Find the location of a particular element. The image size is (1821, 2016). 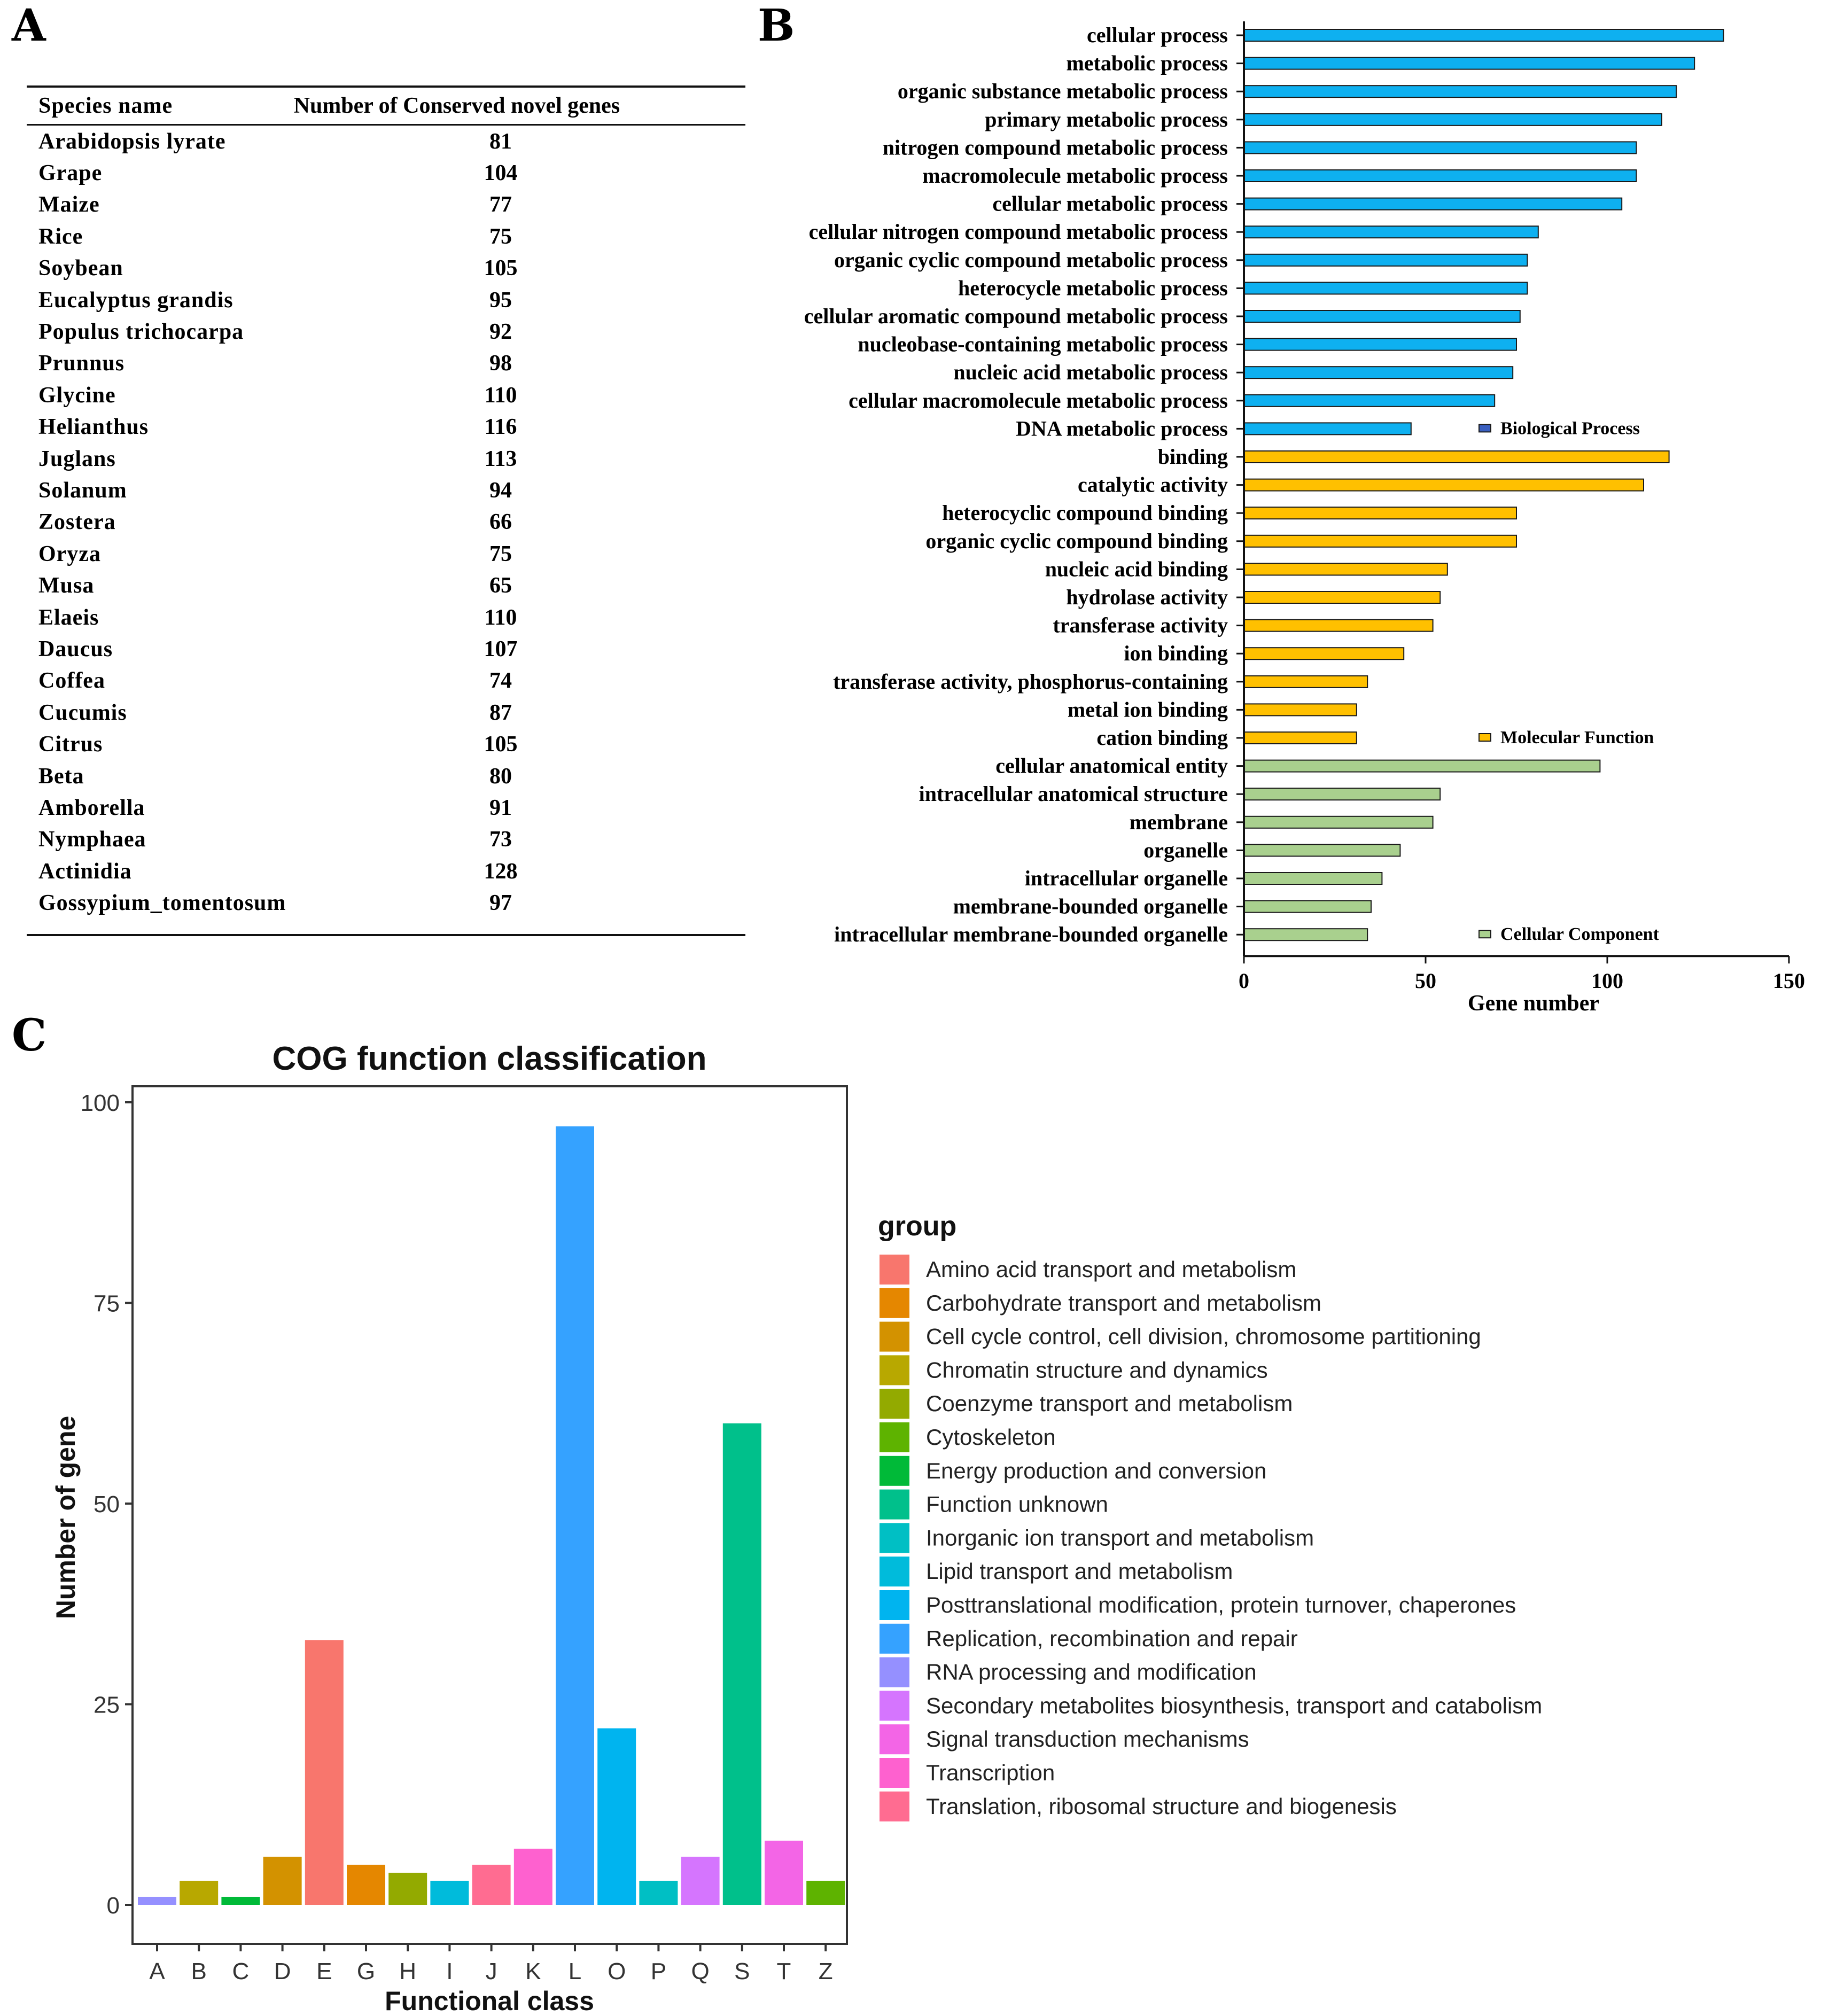

count-cell: 110 is located at coordinates (501, 395).